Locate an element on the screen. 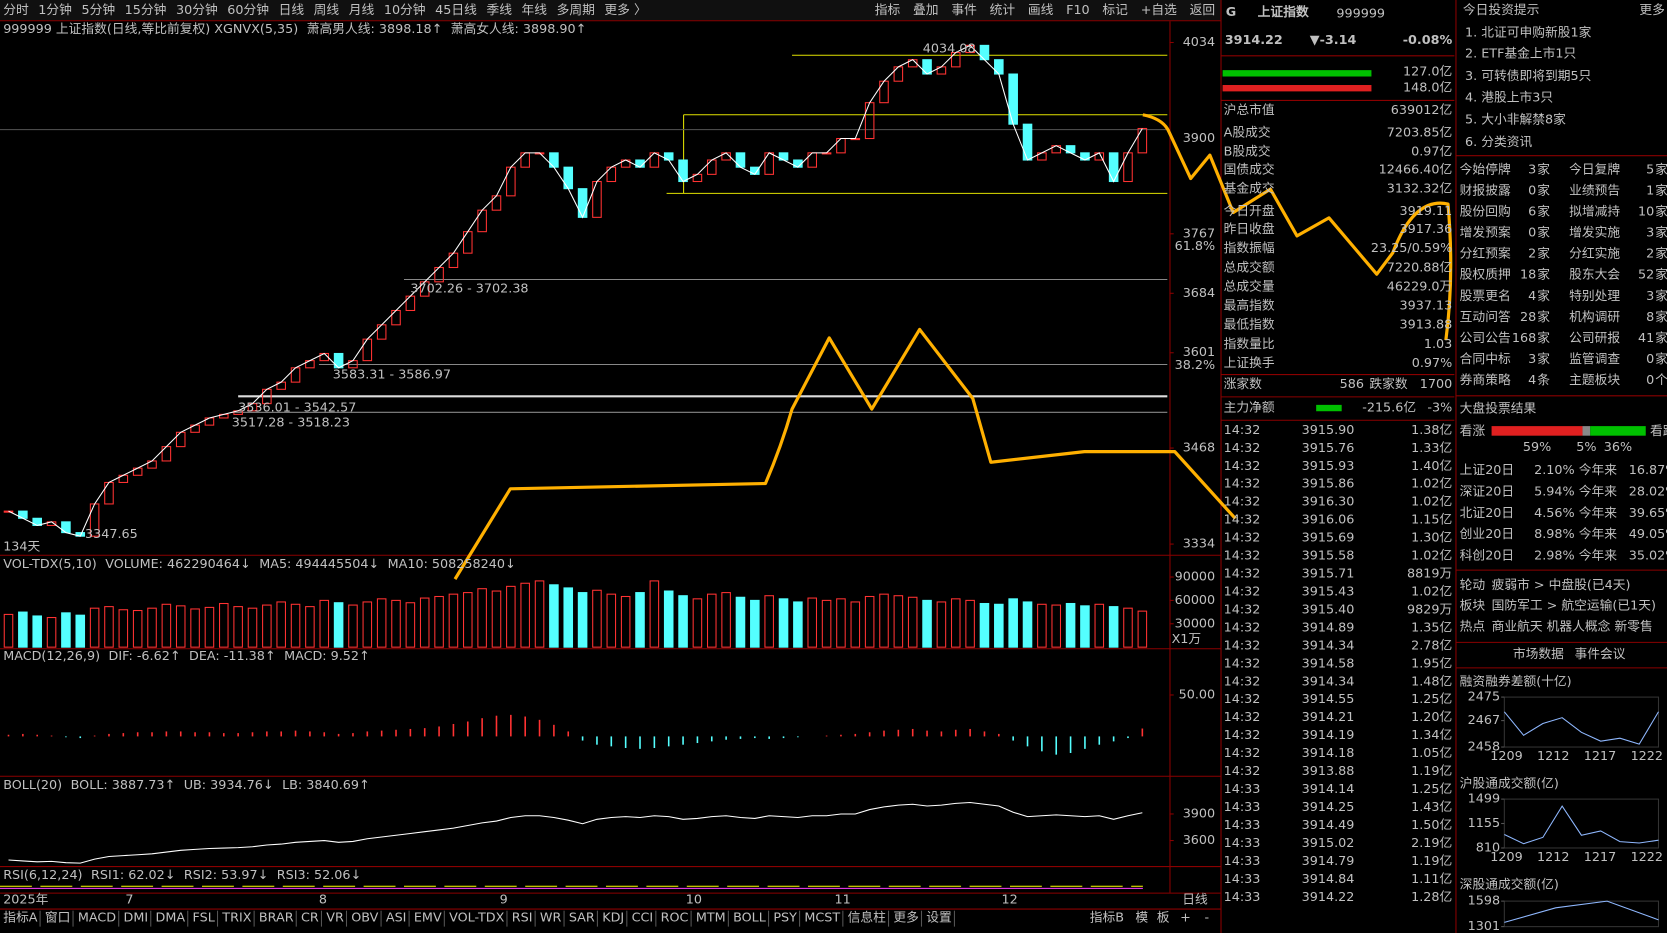  indicator-tab: CCI is located at coordinates (643, 918).